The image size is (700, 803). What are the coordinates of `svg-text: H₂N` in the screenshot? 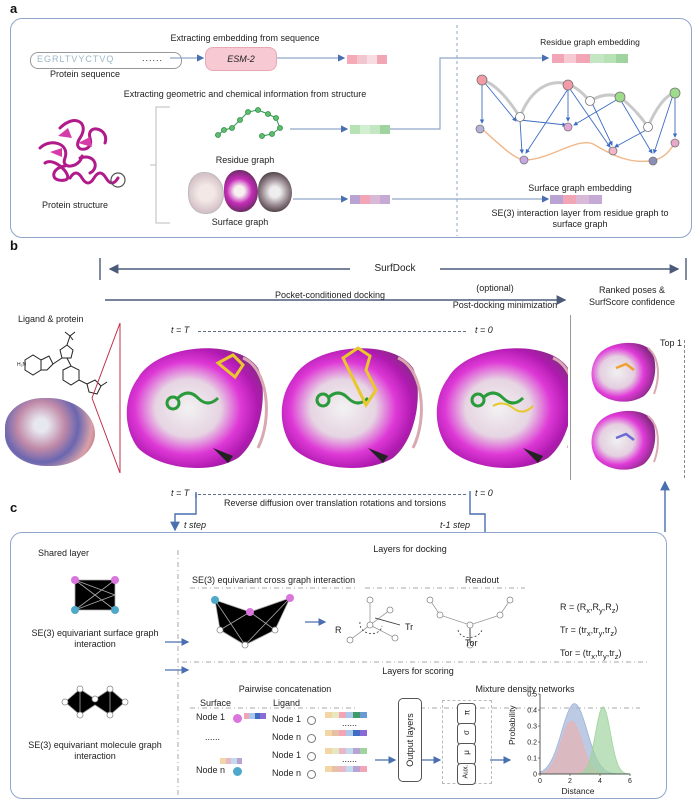 It's located at (22, 365).